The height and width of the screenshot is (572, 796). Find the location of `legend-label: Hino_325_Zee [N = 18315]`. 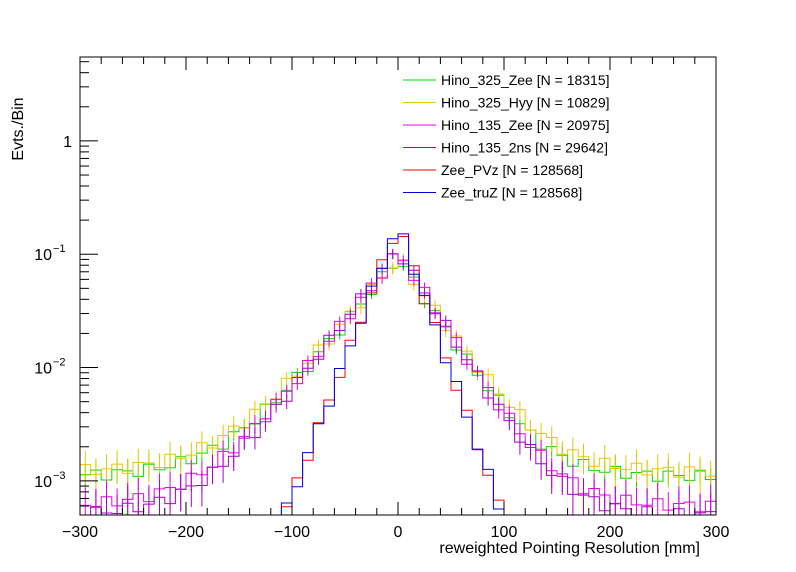

legend-label: Hino_325_Zee [N = 18315] is located at coordinates (525, 80).